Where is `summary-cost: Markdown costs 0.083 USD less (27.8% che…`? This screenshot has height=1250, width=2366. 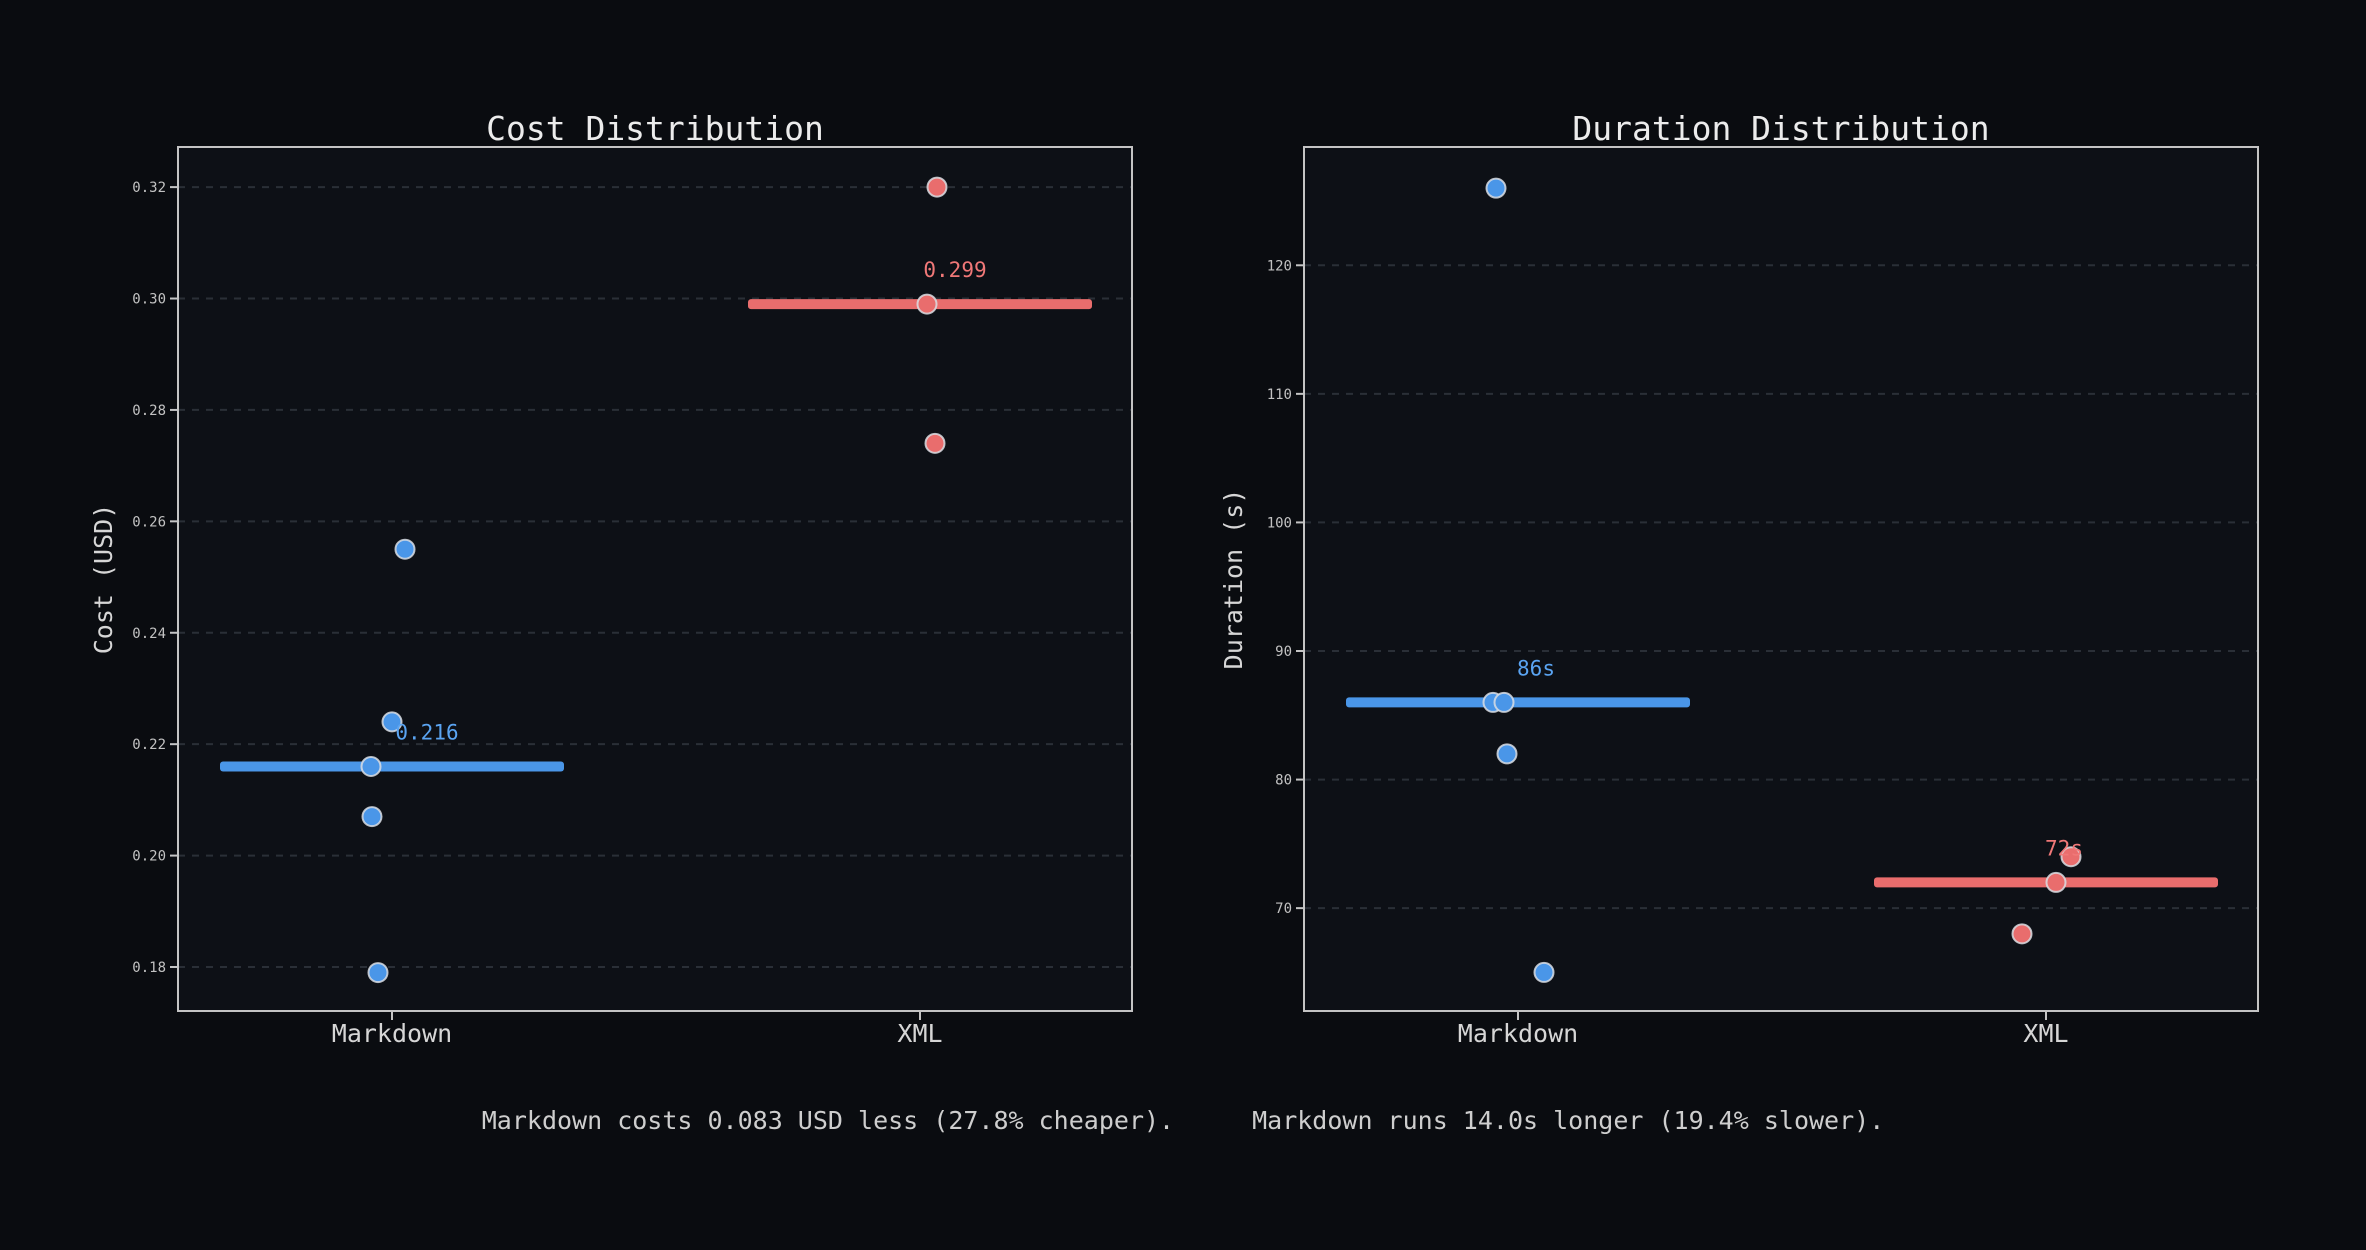 summary-cost: Markdown costs 0.083 USD less (27.8% che… is located at coordinates (828, 1120).